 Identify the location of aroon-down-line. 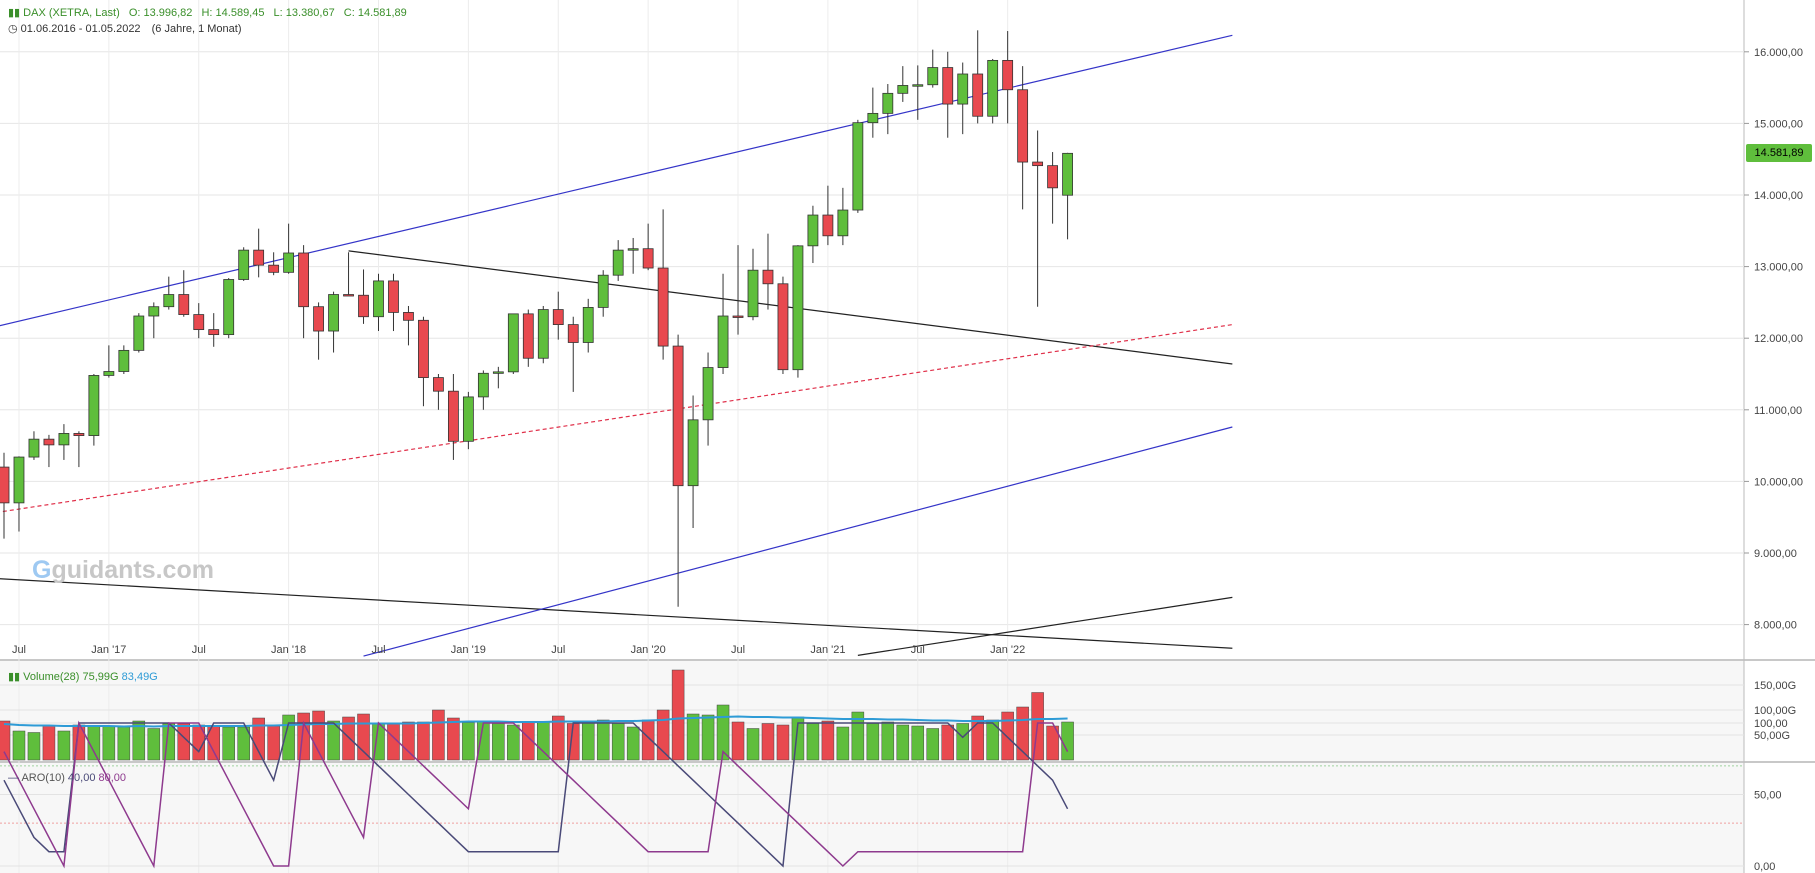
(536, 795).